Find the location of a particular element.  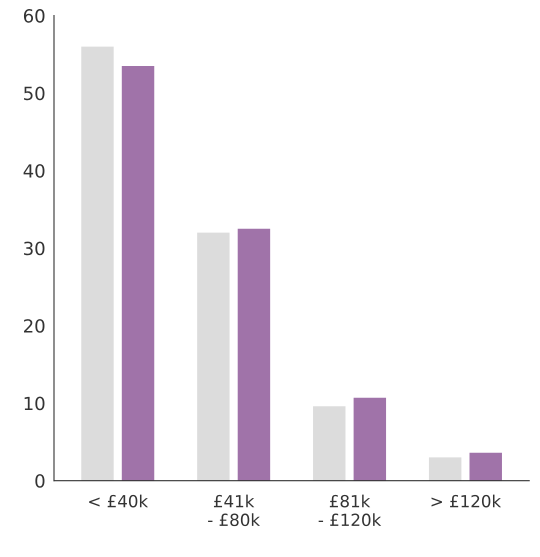

y-tick-label: 40 is located at coordinates (34, 171).